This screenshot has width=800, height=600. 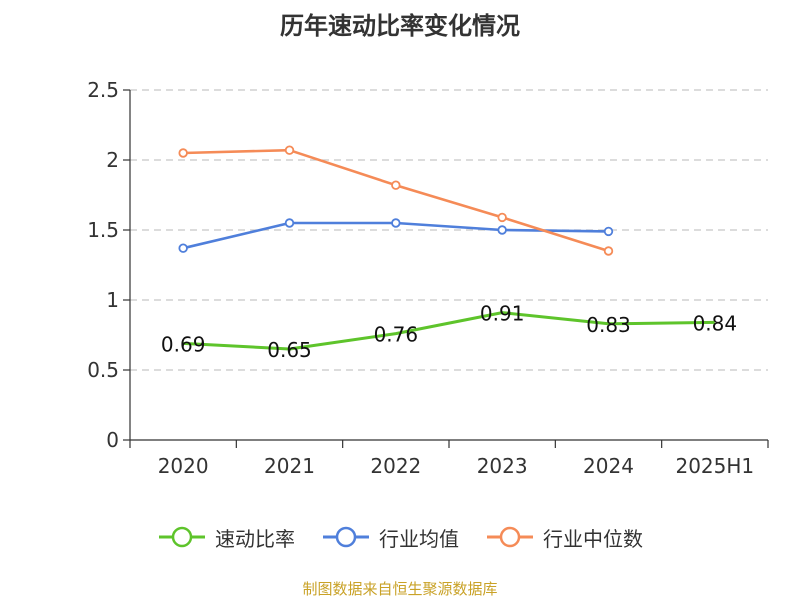 What do you see at coordinates (400, 26) in the screenshot?
I see `chart-title: 历年速动比率变化情况` at bounding box center [400, 26].